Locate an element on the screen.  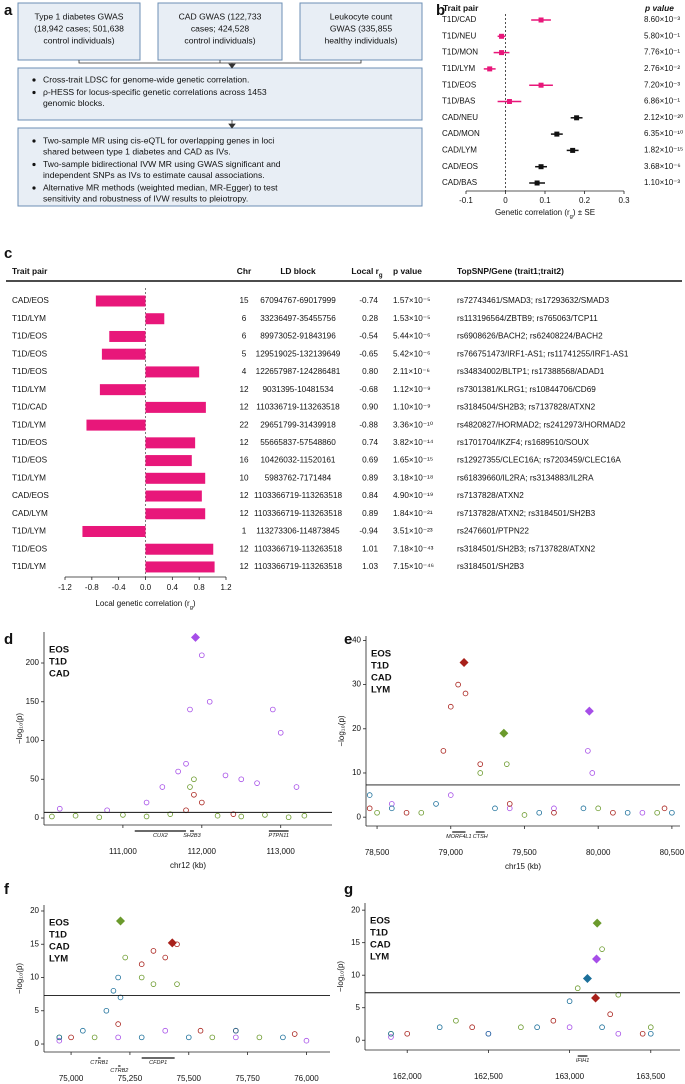
x-tick-label: 112,000 is located at coordinates (202, 851).